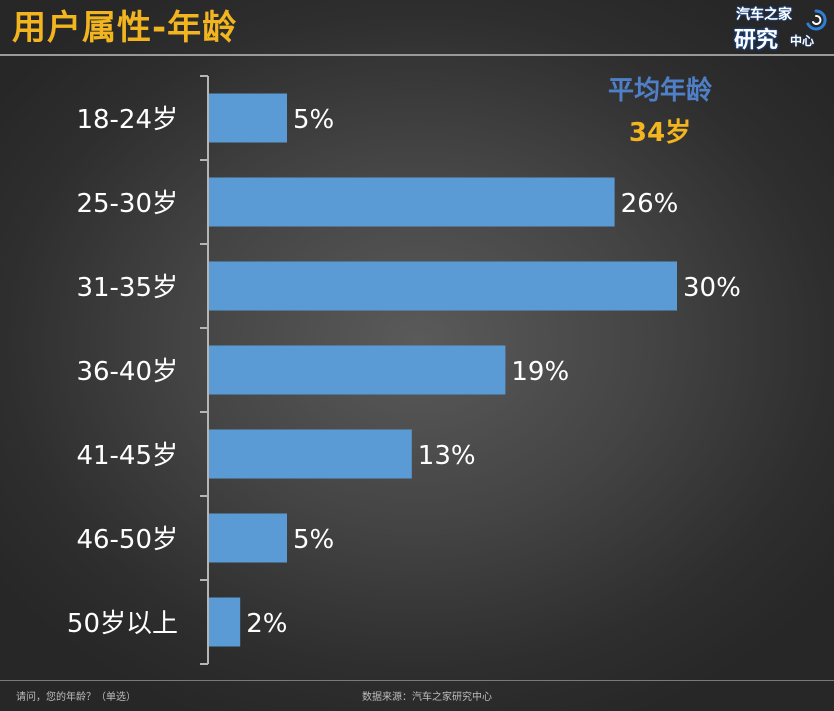 The height and width of the screenshot is (711, 834). I want to click on value-label: 19%, so click(540, 372).